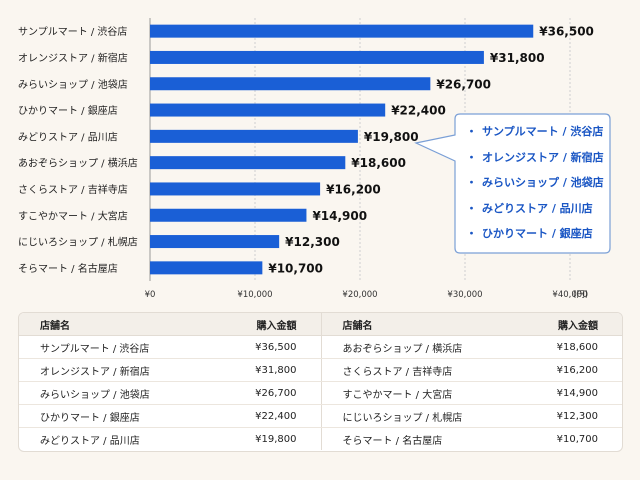 Image resolution: width=640 pixels, height=480 pixels. I want to click on amount-cell: ¥10,700, so click(577, 439).